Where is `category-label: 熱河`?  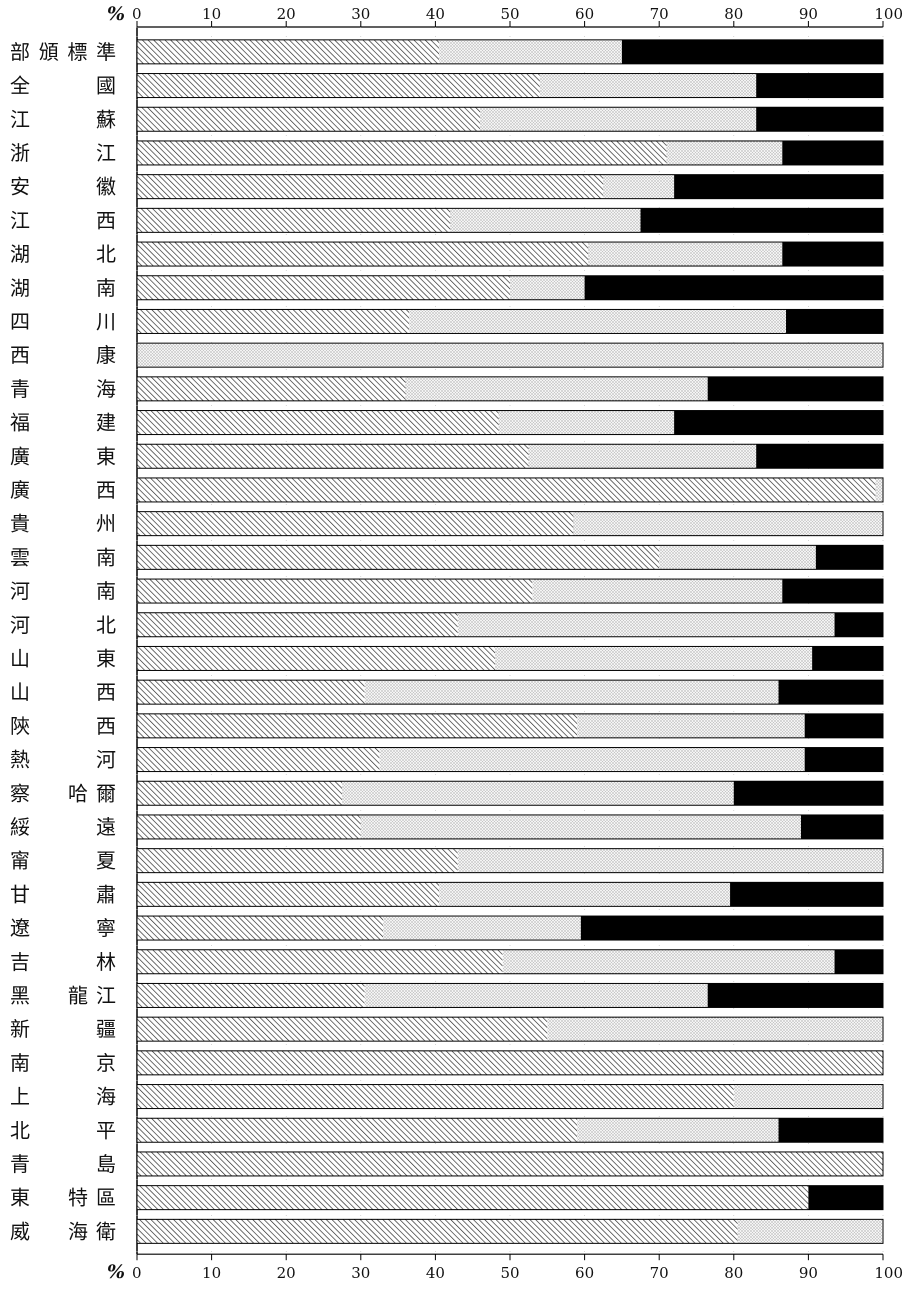
category-label: 熱河 is located at coordinates (63, 760).